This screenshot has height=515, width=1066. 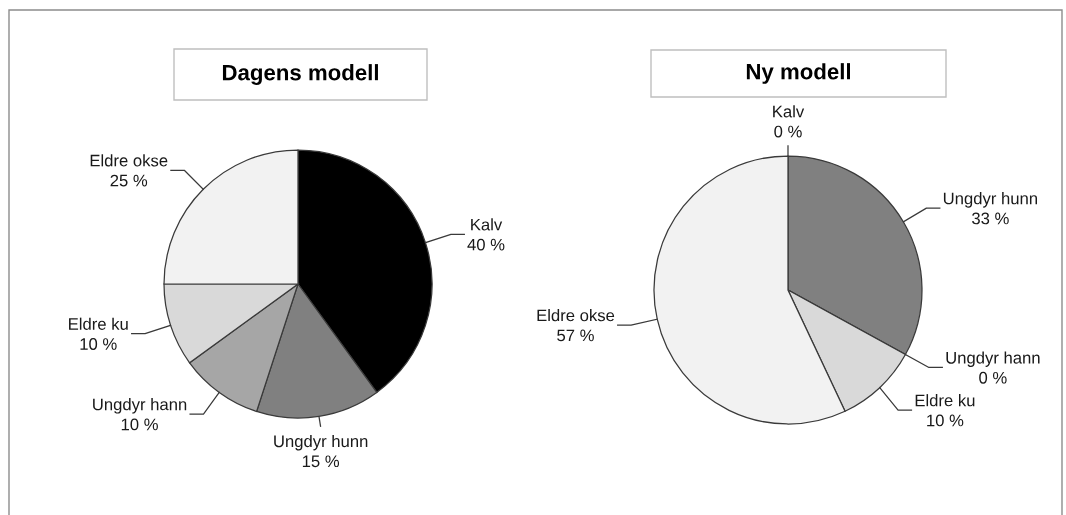 What do you see at coordinates (798, 73) in the screenshot?
I see `chart-title: Ny modell` at bounding box center [798, 73].